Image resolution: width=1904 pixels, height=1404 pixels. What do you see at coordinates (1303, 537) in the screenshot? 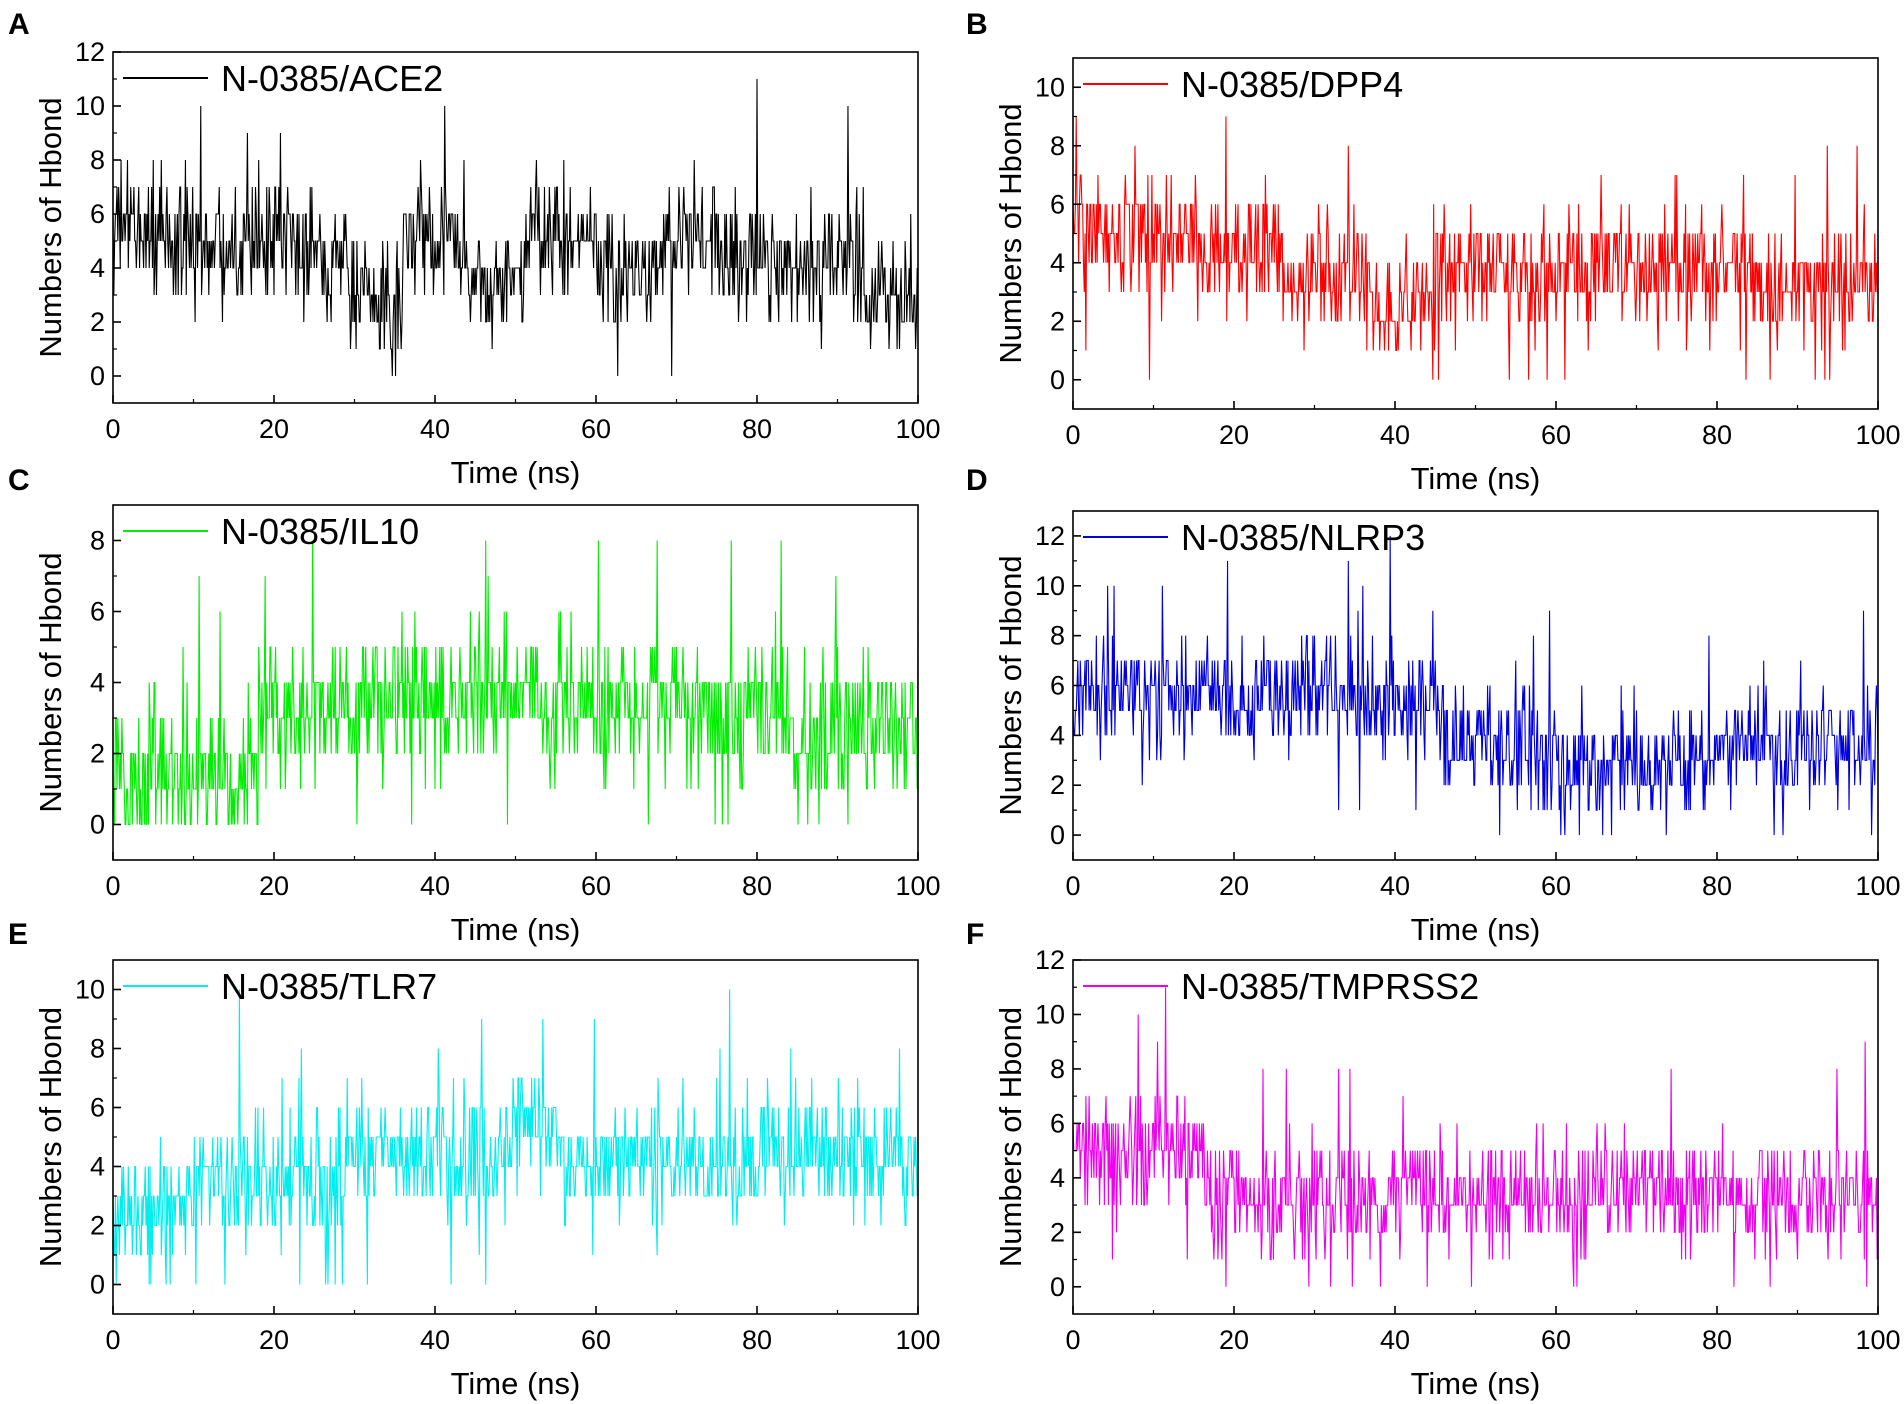
I see `legend-label: N-0385/NLRP3` at bounding box center [1303, 537].